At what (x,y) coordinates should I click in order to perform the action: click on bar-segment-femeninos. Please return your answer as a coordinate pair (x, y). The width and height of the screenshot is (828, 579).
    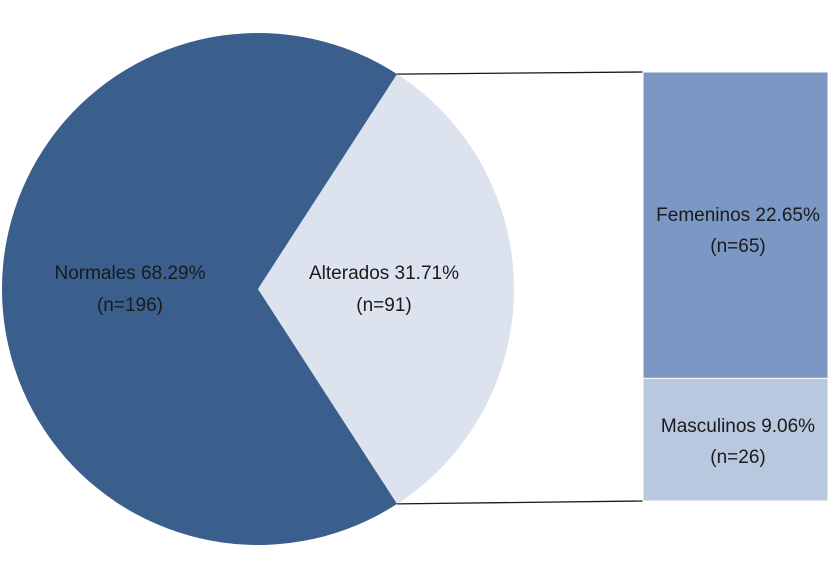
    Looking at the image, I should click on (735, 225).